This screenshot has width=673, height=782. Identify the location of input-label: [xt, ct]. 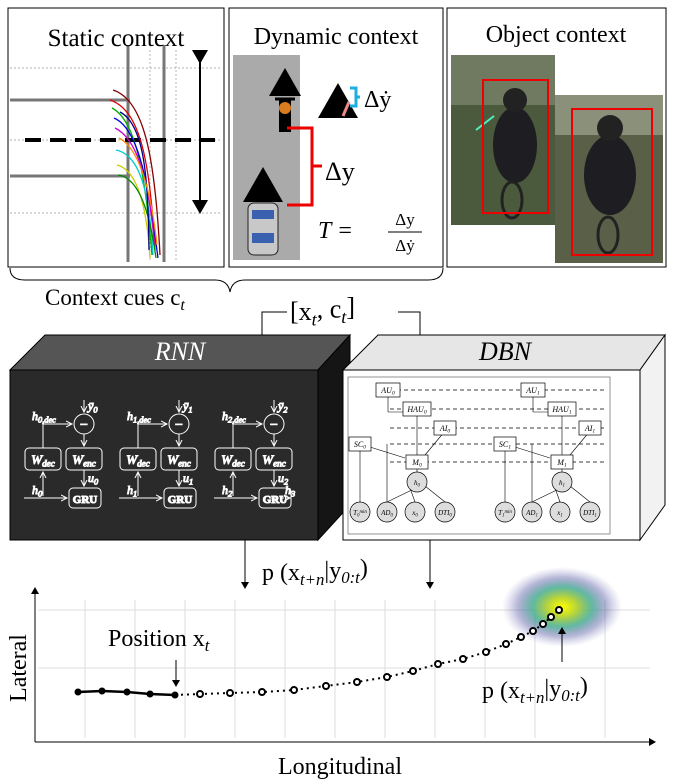
(322, 310).